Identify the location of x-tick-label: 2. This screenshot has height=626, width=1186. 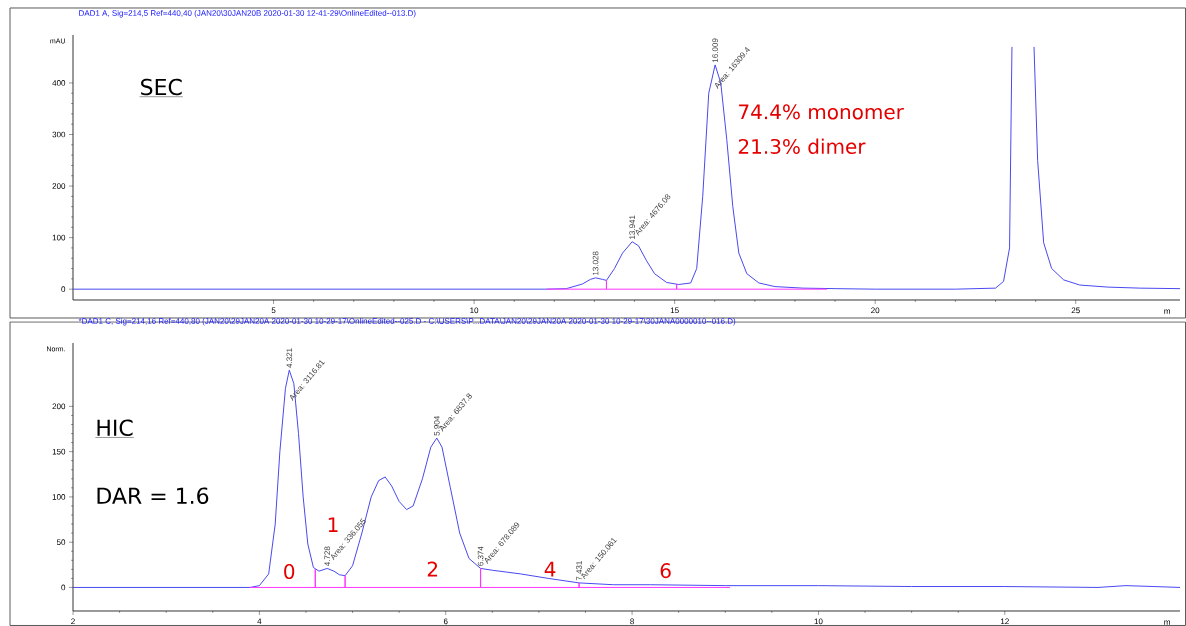
(73, 621).